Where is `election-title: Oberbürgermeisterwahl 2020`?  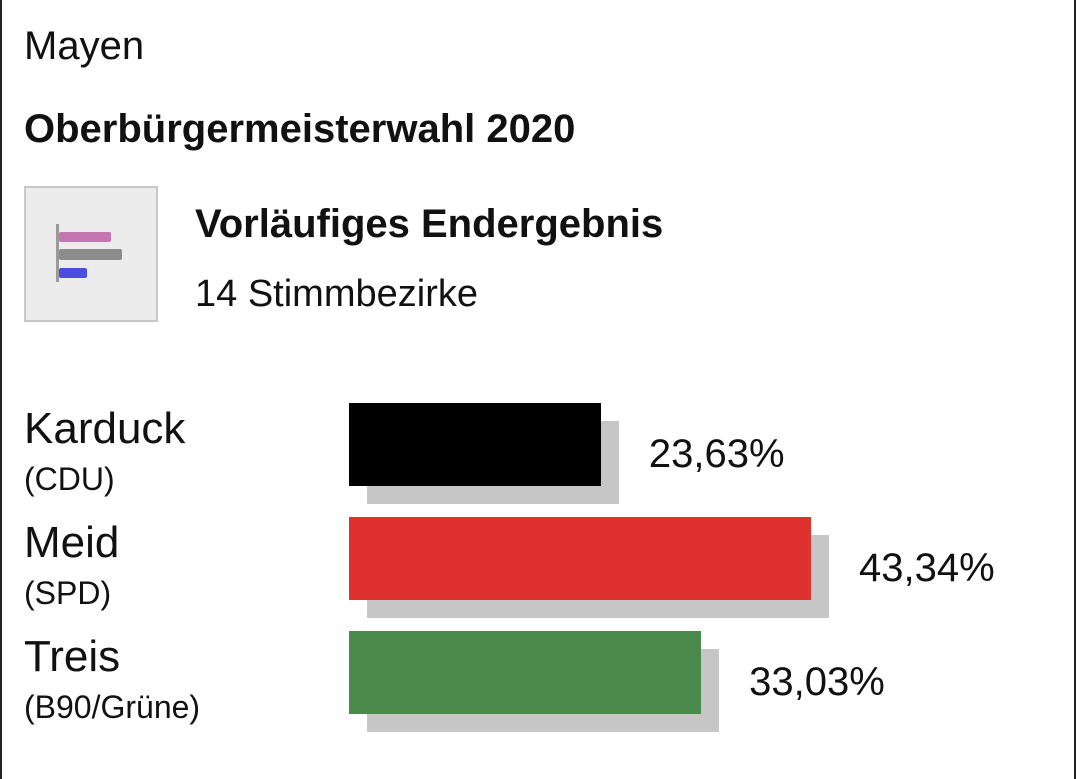 election-title: Oberbürgermeisterwahl 2020 is located at coordinates (300, 129).